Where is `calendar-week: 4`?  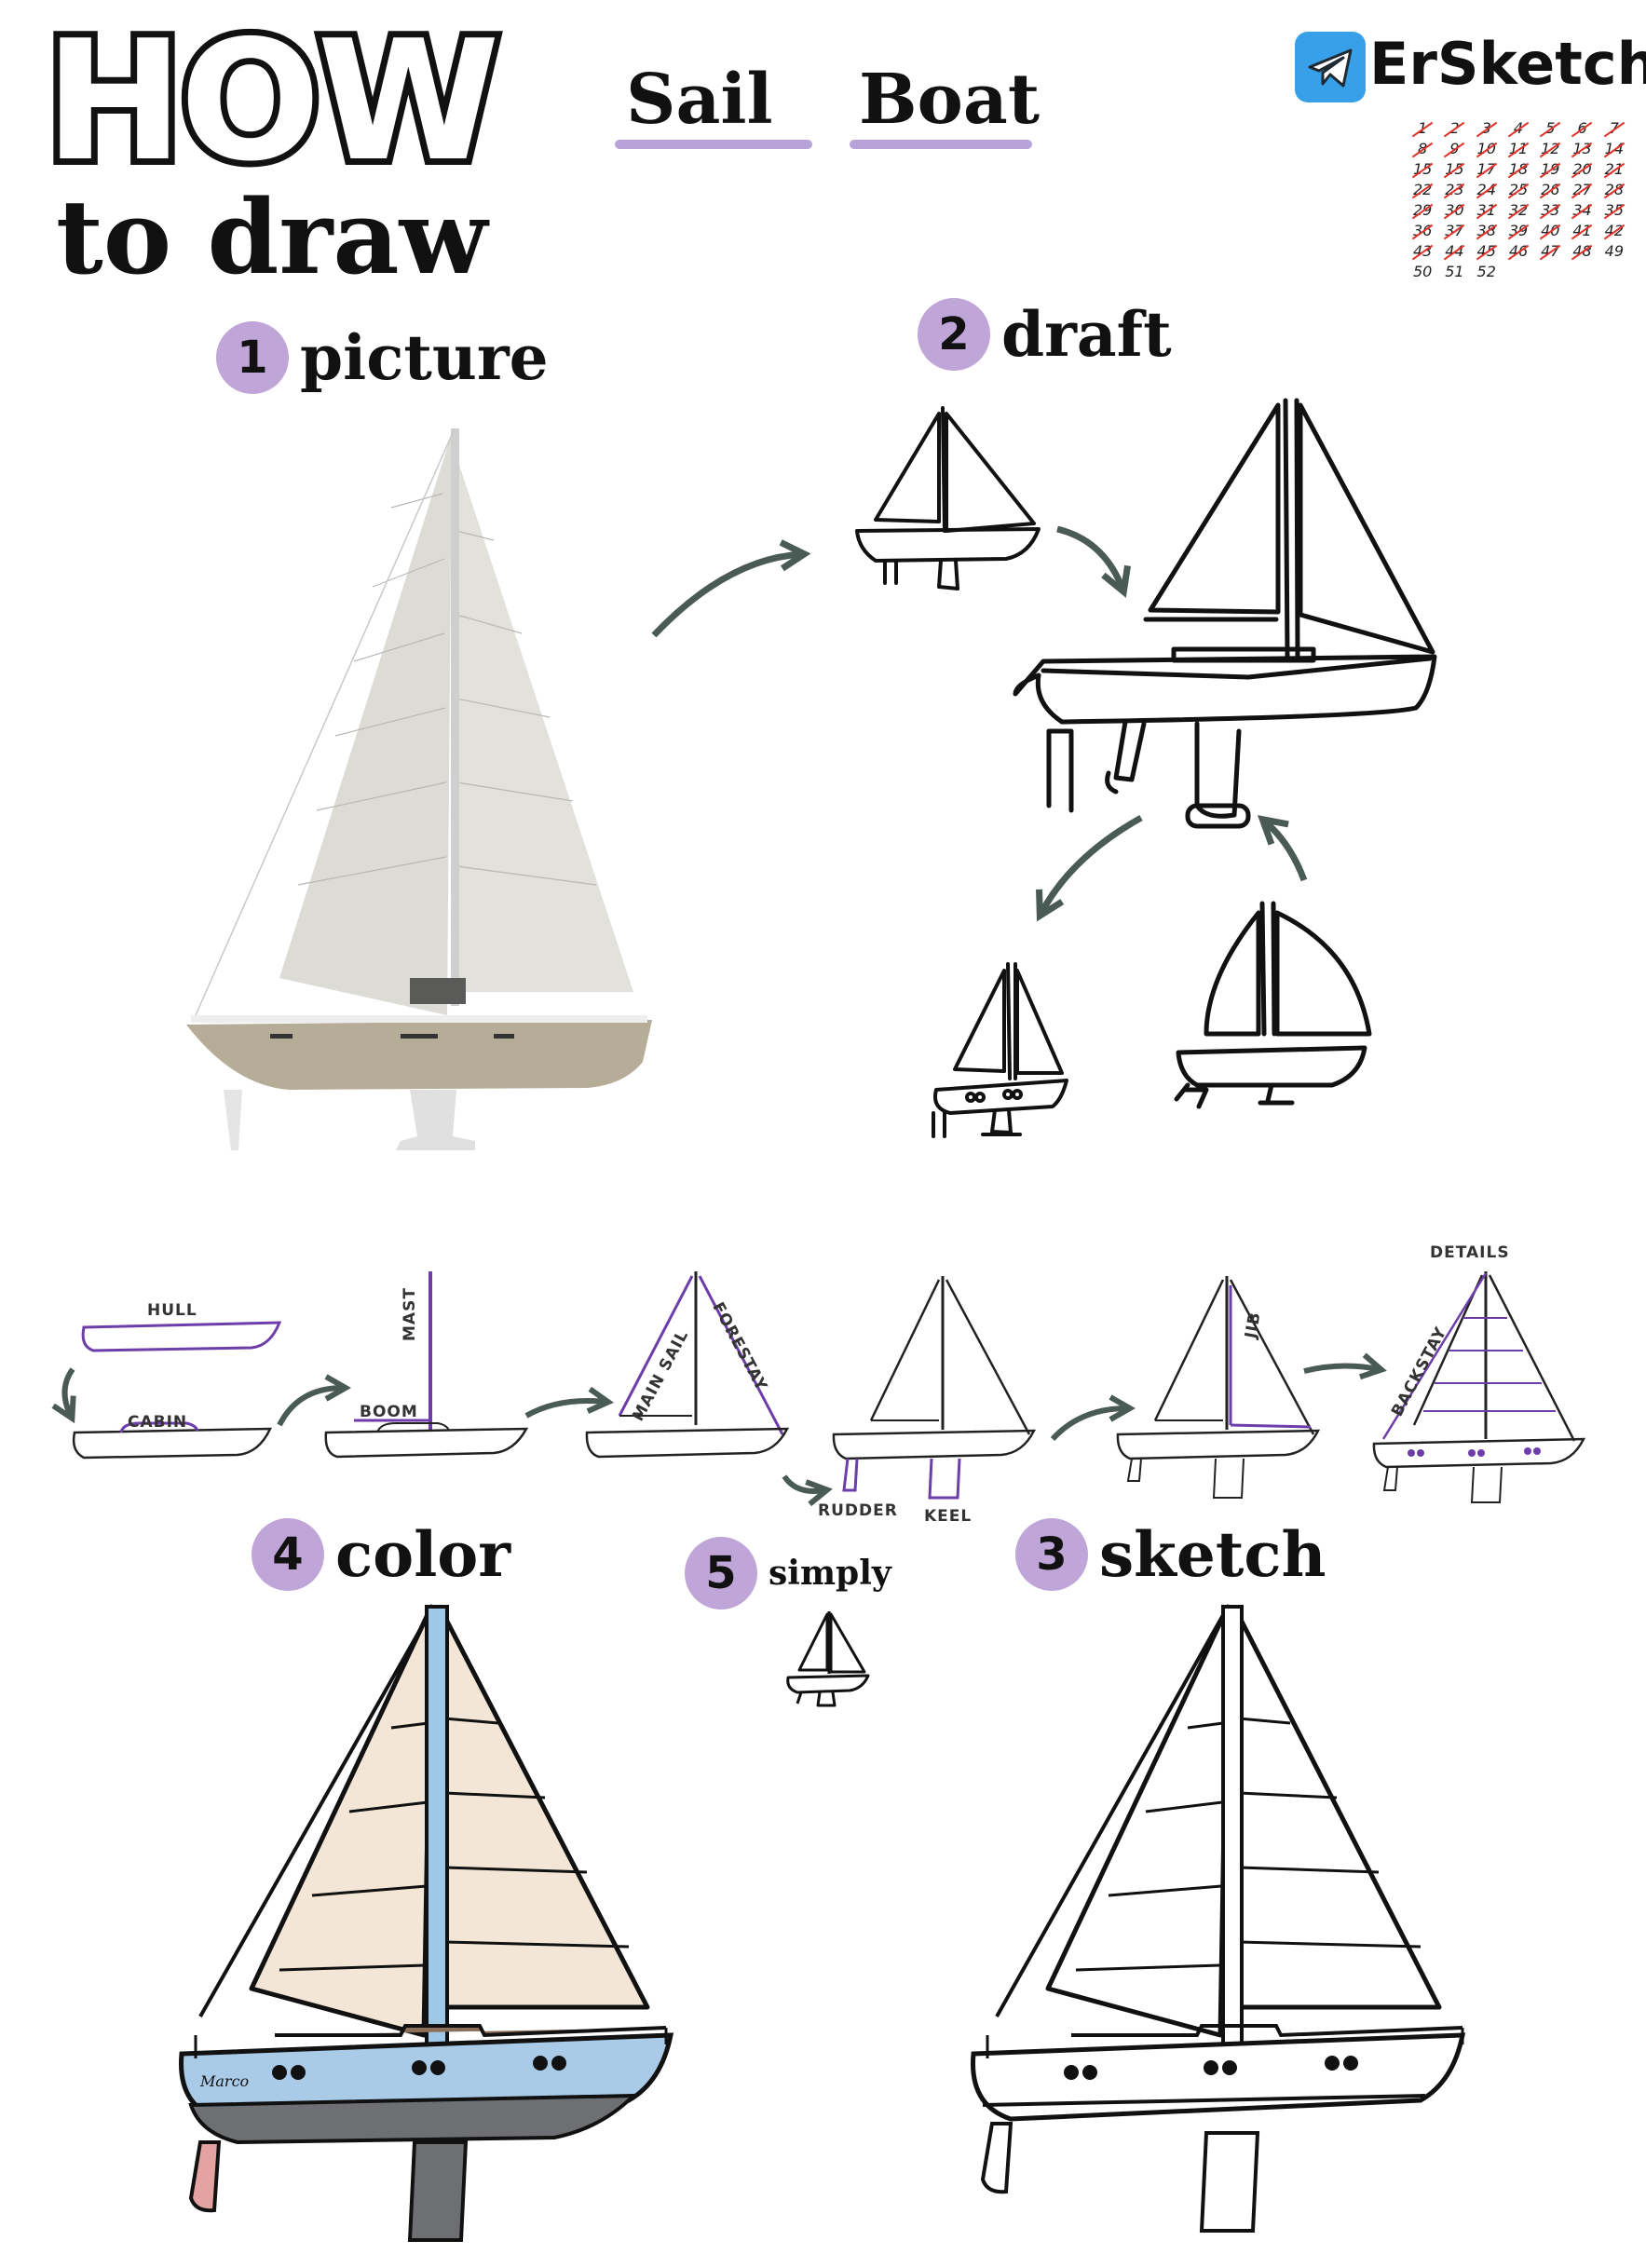
calendar-week: 4 is located at coordinates (1519, 128).